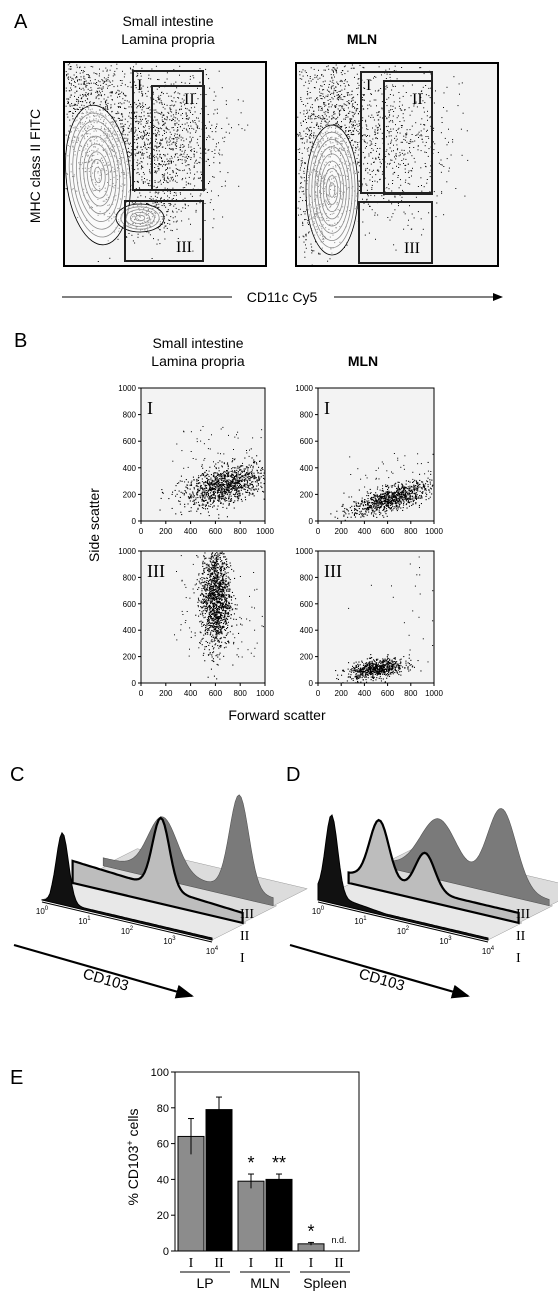 The height and width of the screenshot is (1299, 558). I want to click on histogram-tick-label: 10², so click(403, 931).